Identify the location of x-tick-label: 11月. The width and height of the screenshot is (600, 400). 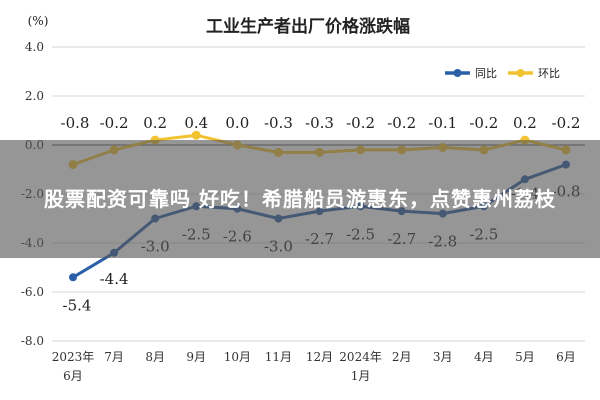
(278, 357).